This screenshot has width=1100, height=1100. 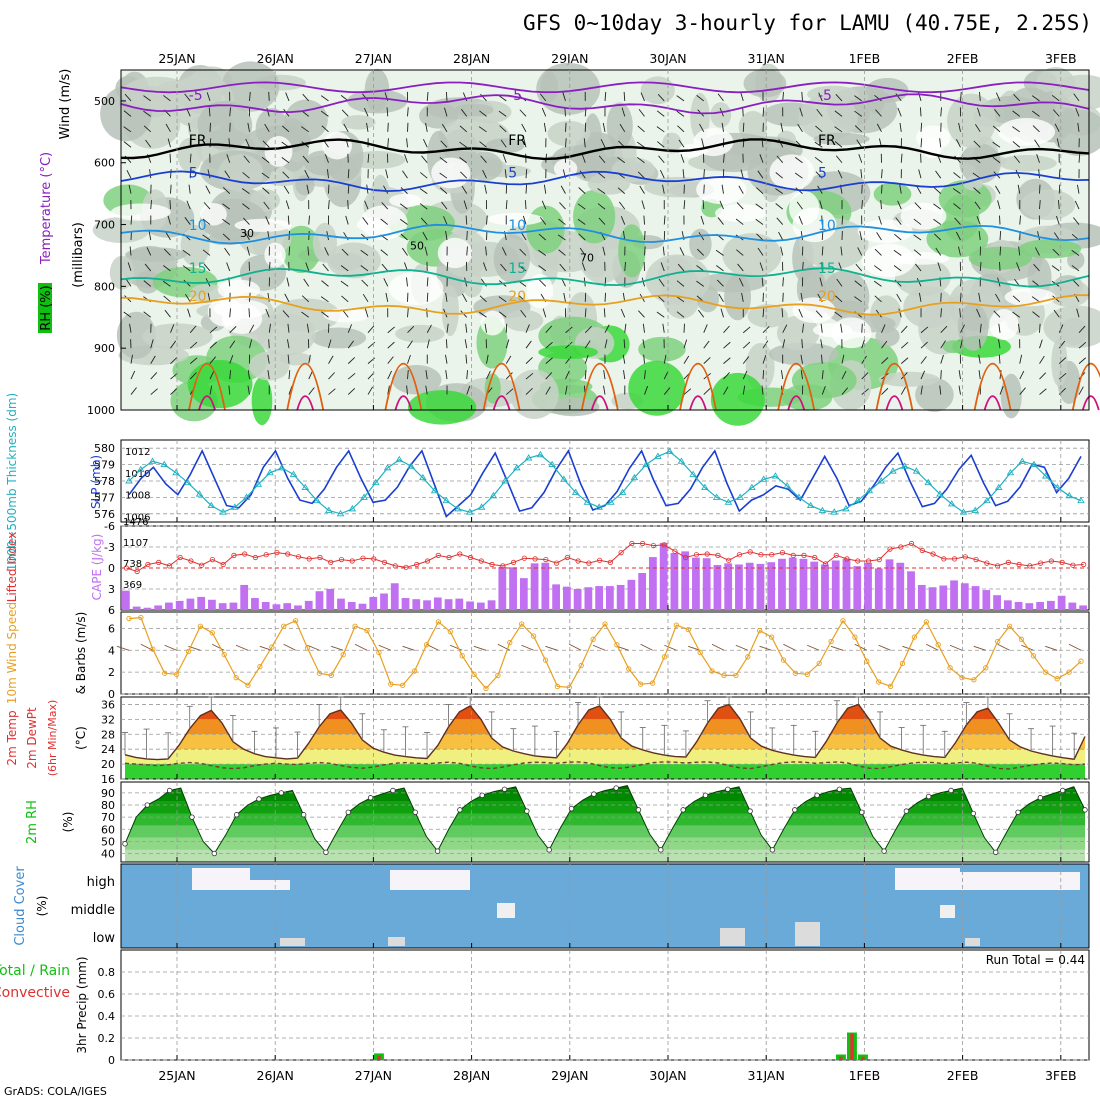 I want to click on rh-line, so click(x=605, y=820).